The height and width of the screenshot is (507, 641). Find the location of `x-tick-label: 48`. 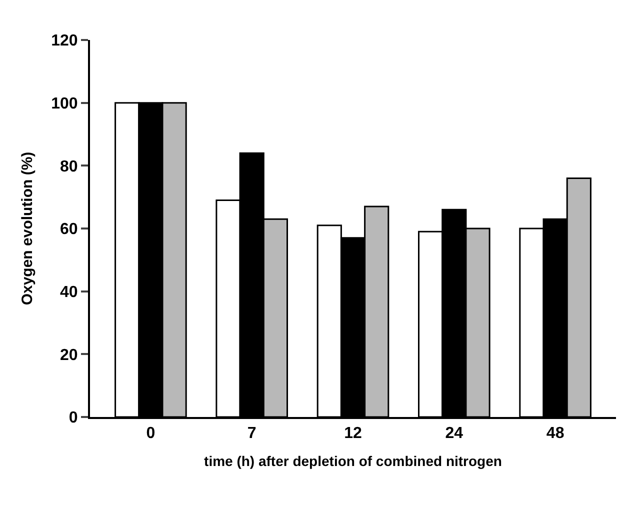

x-tick-label: 48 is located at coordinates (555, 433).